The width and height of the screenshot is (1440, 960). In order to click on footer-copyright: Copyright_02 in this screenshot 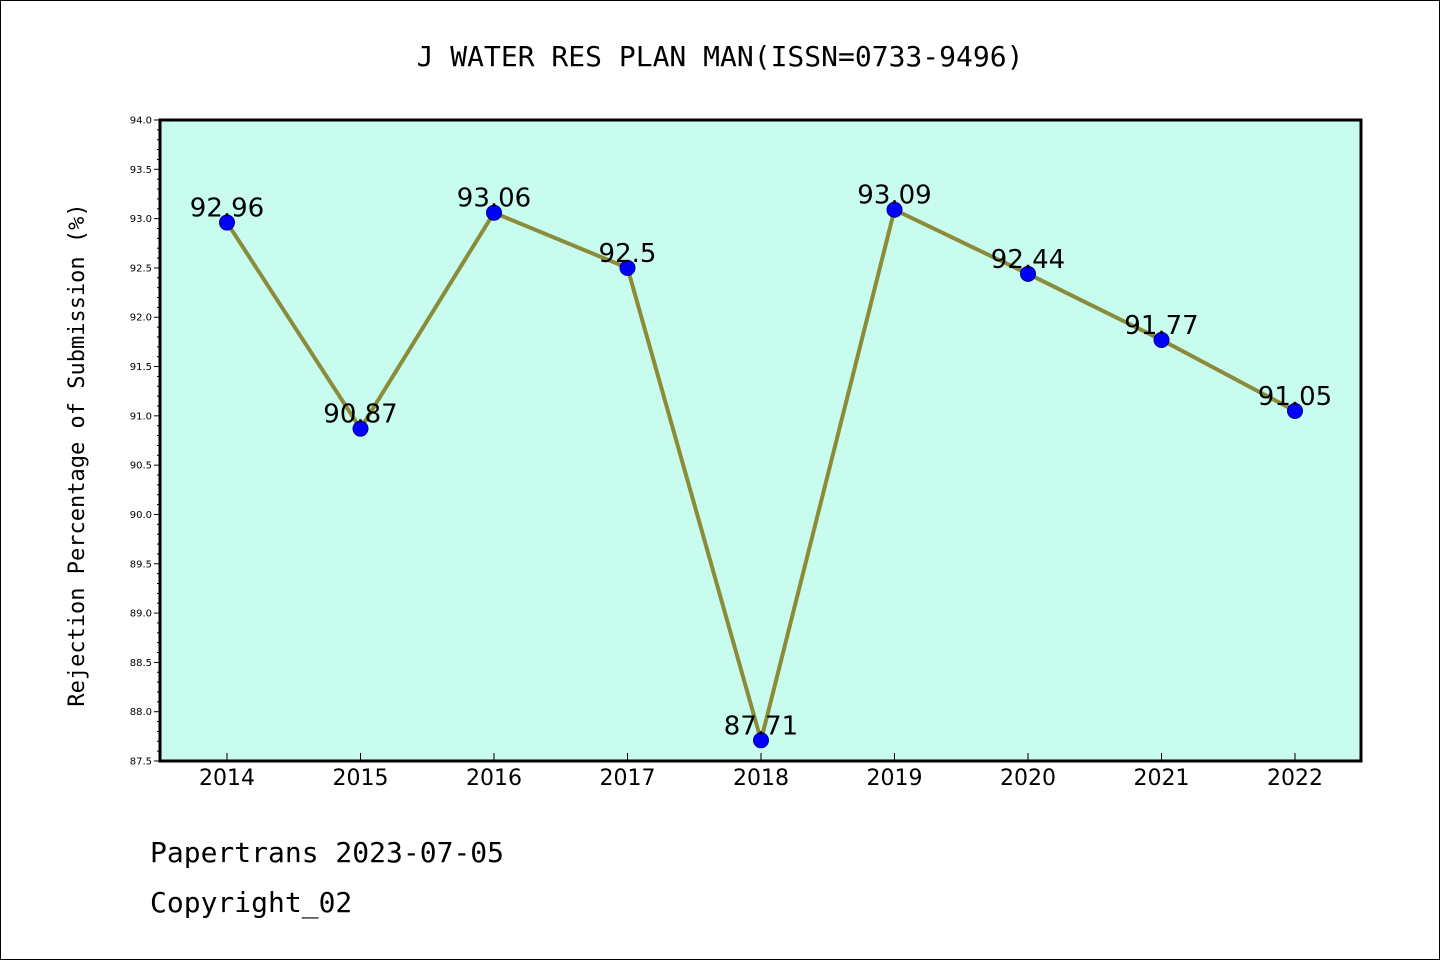, I will do `click(251, 902)`.